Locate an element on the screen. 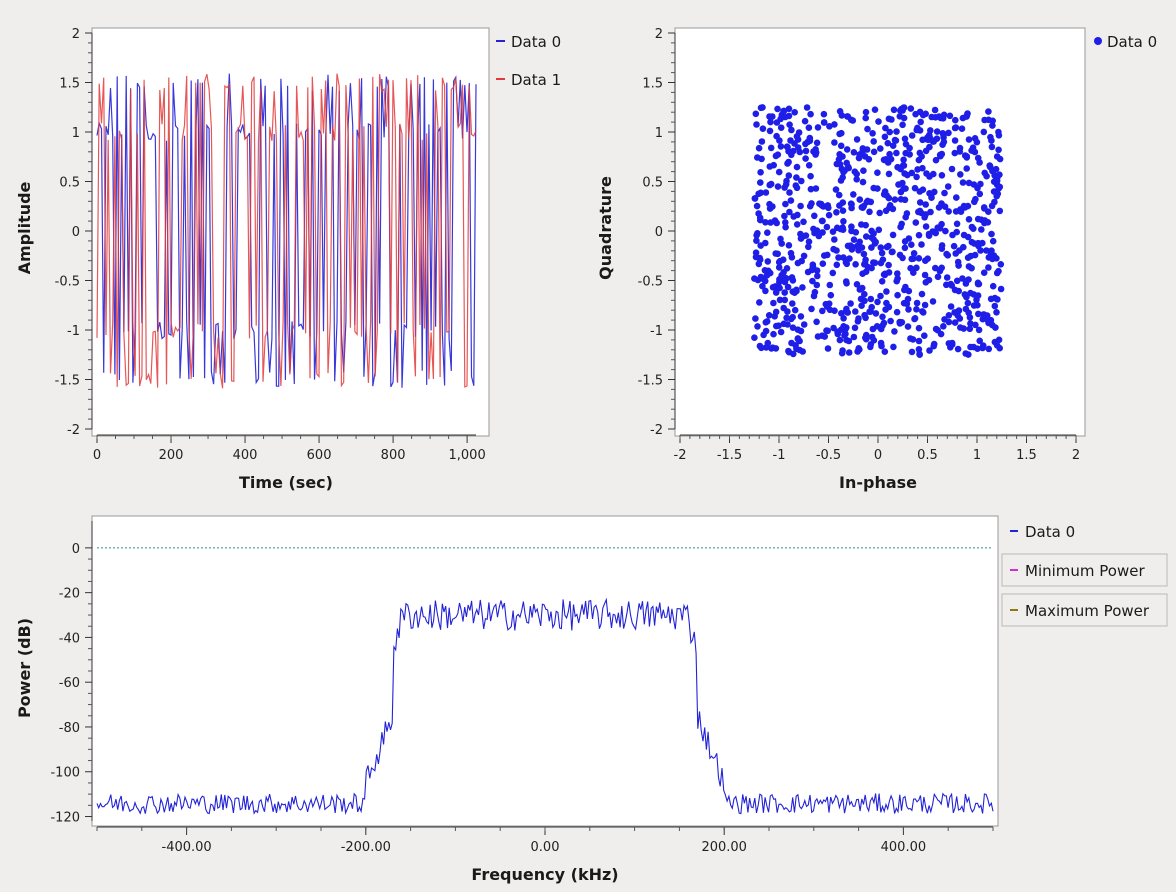 The width and height of the screenshot is (1176, 892). constellation-x-ticks: -2 -1.5 -1 -0.5 0 0.5 1 1.5 2 is located at coordinates (877, 448).